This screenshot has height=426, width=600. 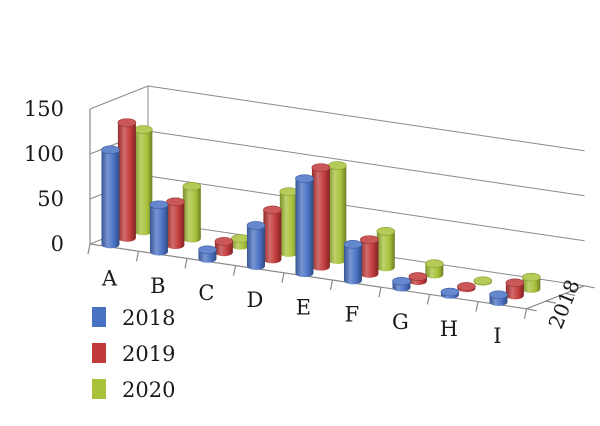 What do you see at coordinates (400, 322) in the screenshot?
I see `x-tick-label: G` at bounding box center [400, 322].